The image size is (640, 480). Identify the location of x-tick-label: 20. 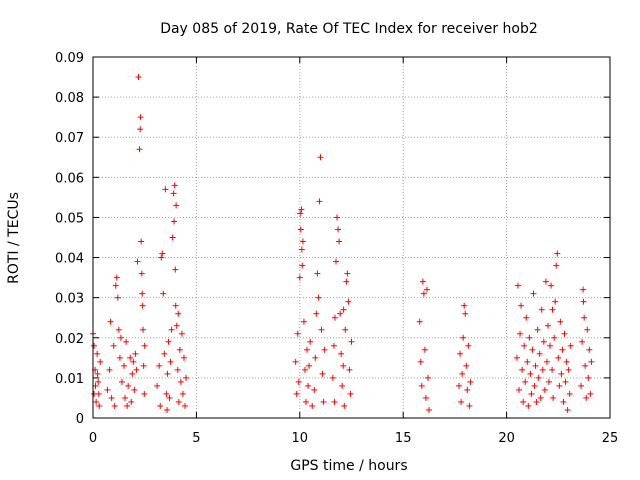
(506, 438).